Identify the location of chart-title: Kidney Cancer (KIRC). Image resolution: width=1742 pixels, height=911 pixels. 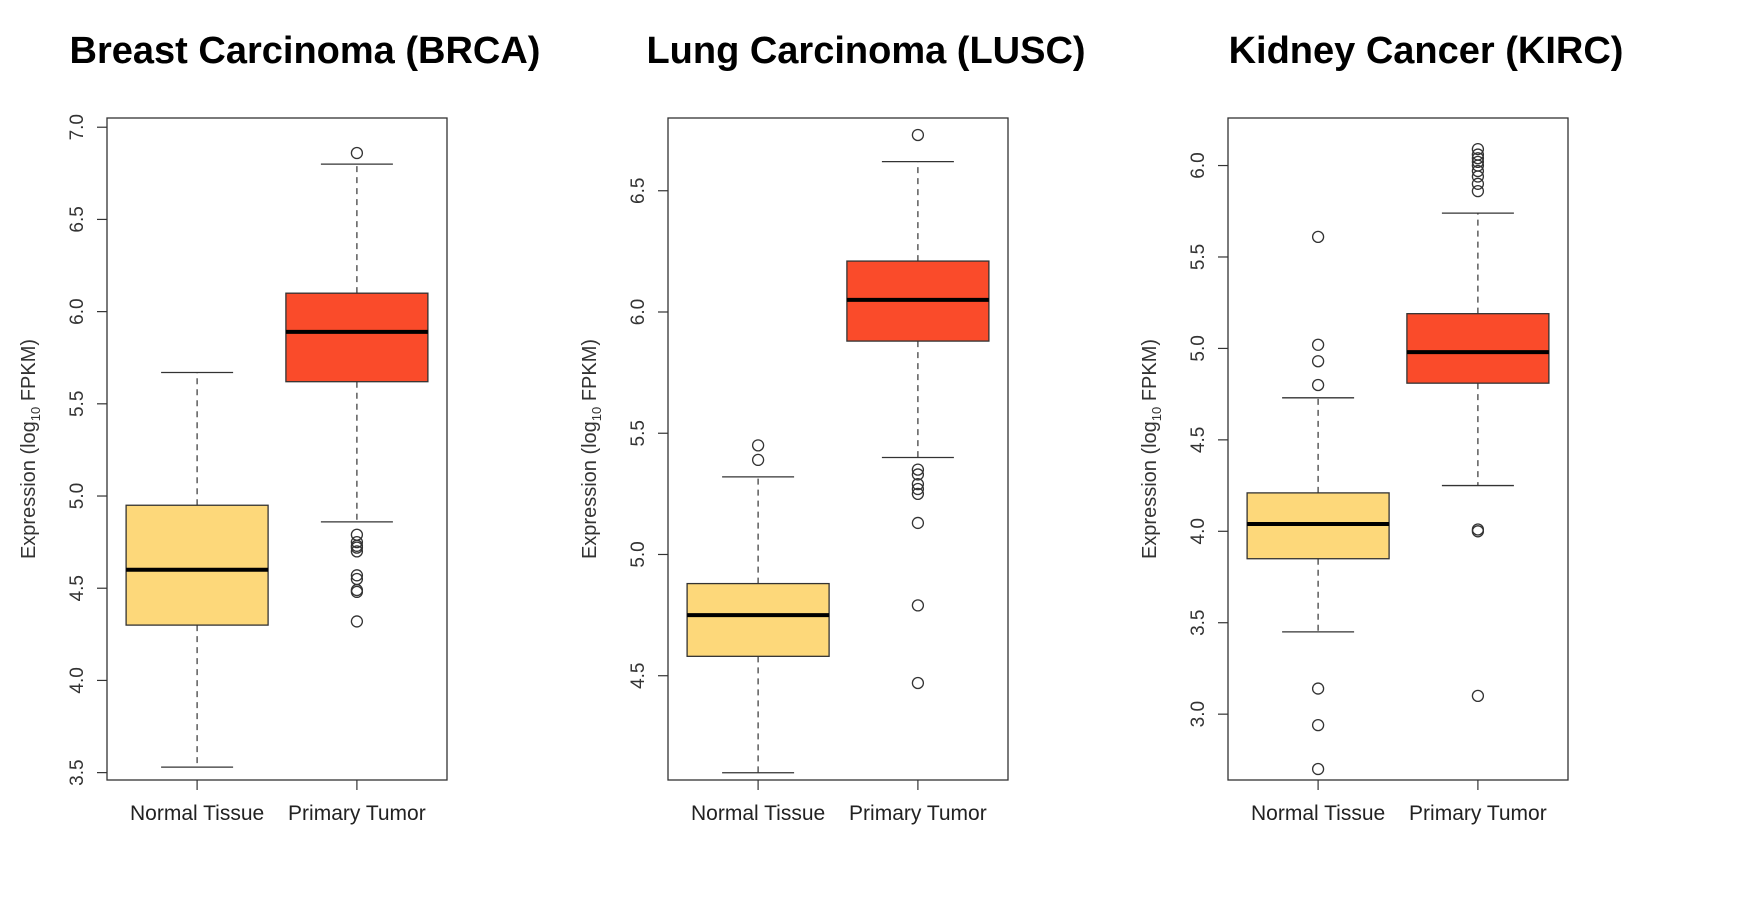
(1426, 51).